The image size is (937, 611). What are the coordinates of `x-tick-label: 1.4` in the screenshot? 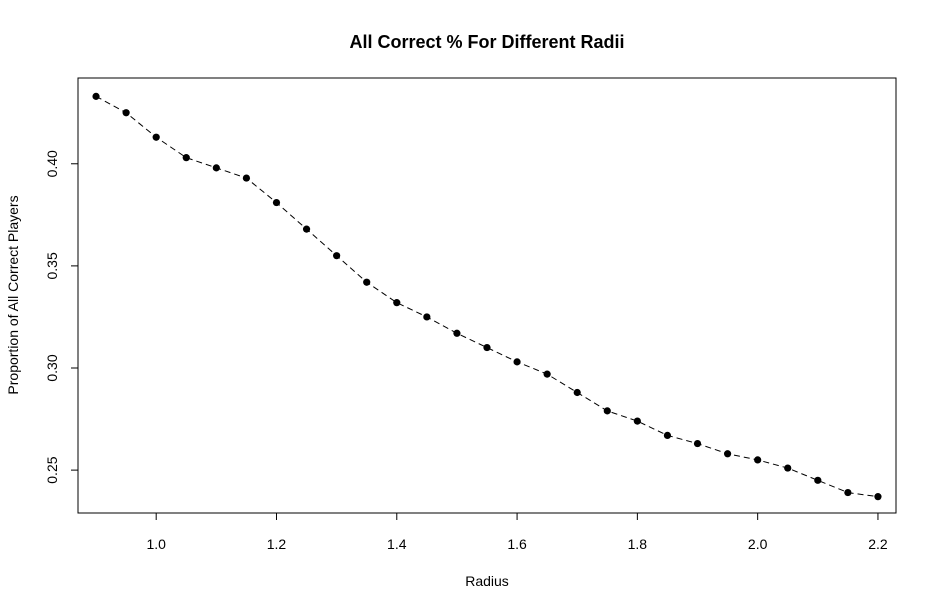 It's located at (397, 544).